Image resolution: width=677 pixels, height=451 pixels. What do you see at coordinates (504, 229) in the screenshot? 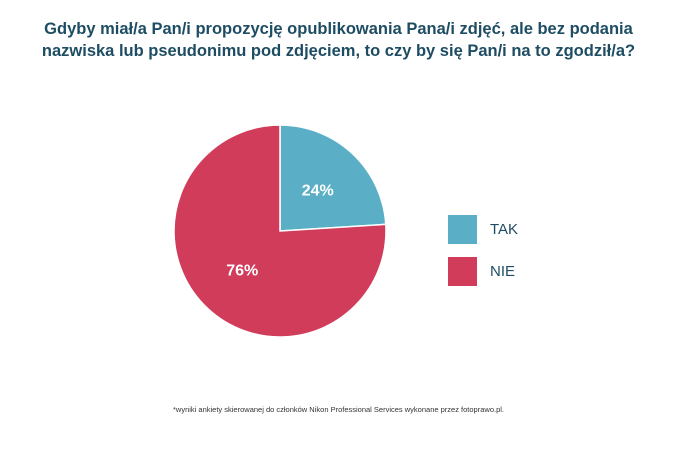
I see `legend-label-tak: TAK` at bounding box center [504, 229].